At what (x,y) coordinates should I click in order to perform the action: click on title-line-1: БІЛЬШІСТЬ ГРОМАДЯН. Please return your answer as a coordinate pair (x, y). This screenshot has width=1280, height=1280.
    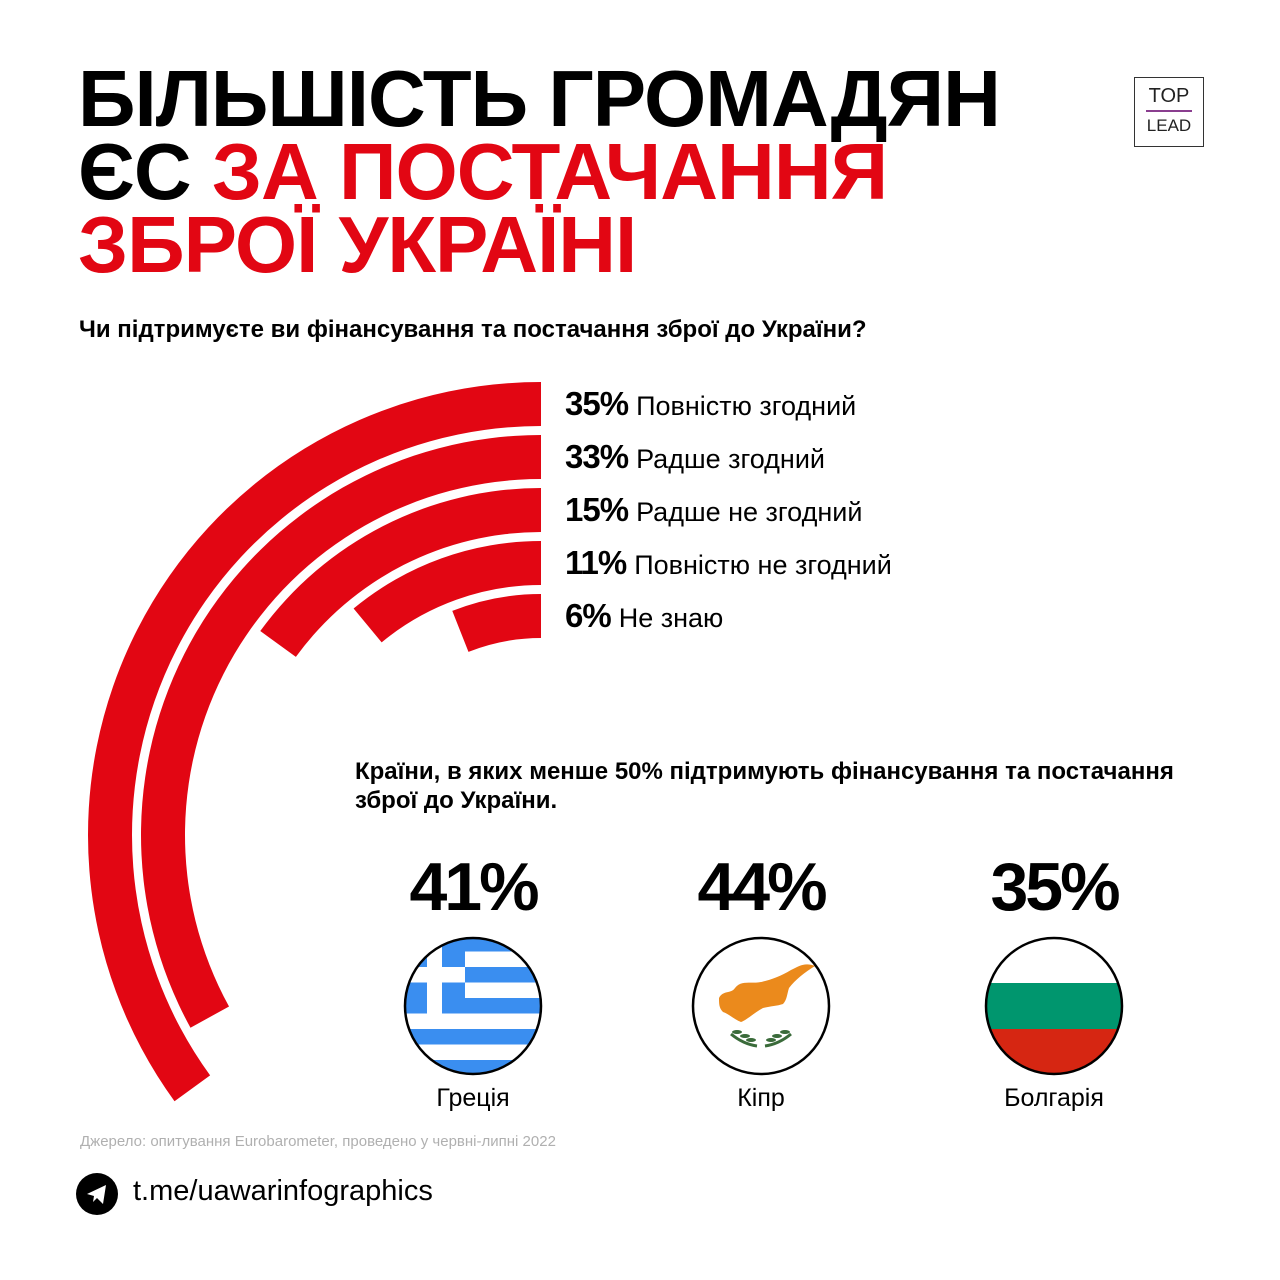
    Looking at the image, I should click on (539, 98).